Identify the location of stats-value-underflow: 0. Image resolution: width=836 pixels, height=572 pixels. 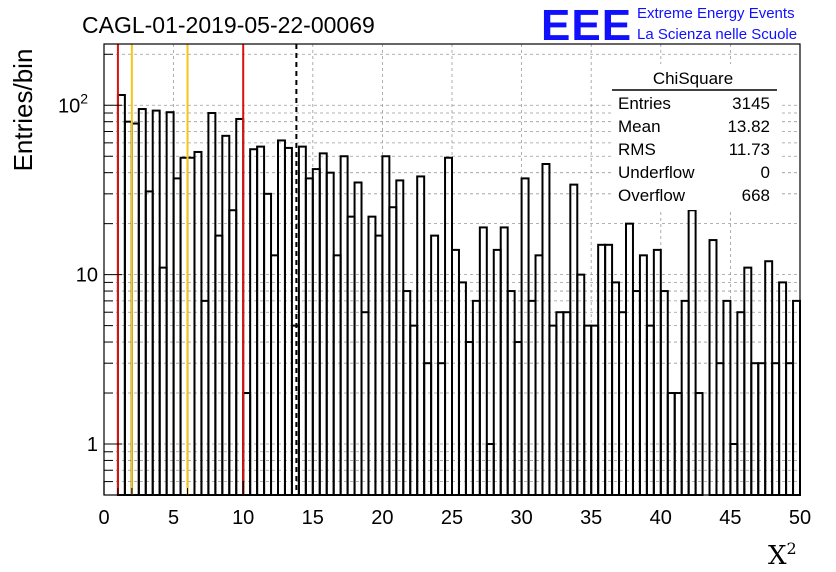
(765, 172).